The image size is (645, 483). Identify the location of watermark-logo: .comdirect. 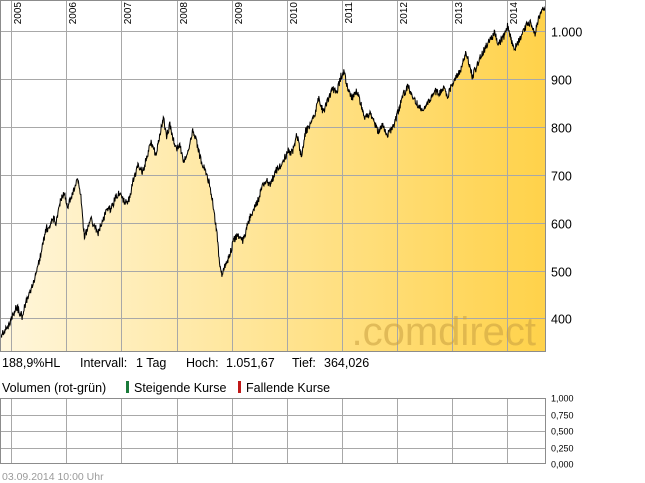
(444, 332).